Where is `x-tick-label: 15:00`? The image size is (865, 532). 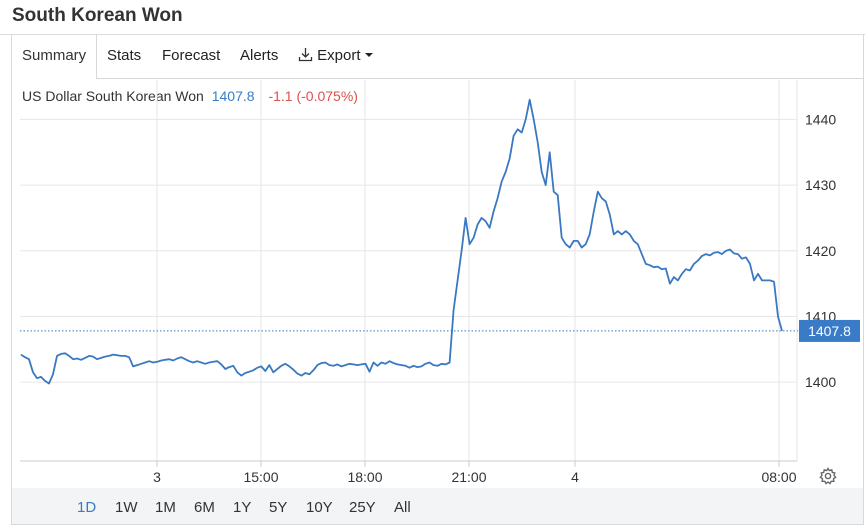 x-tick-label: 15:00 is located at coordinates (260, 477).